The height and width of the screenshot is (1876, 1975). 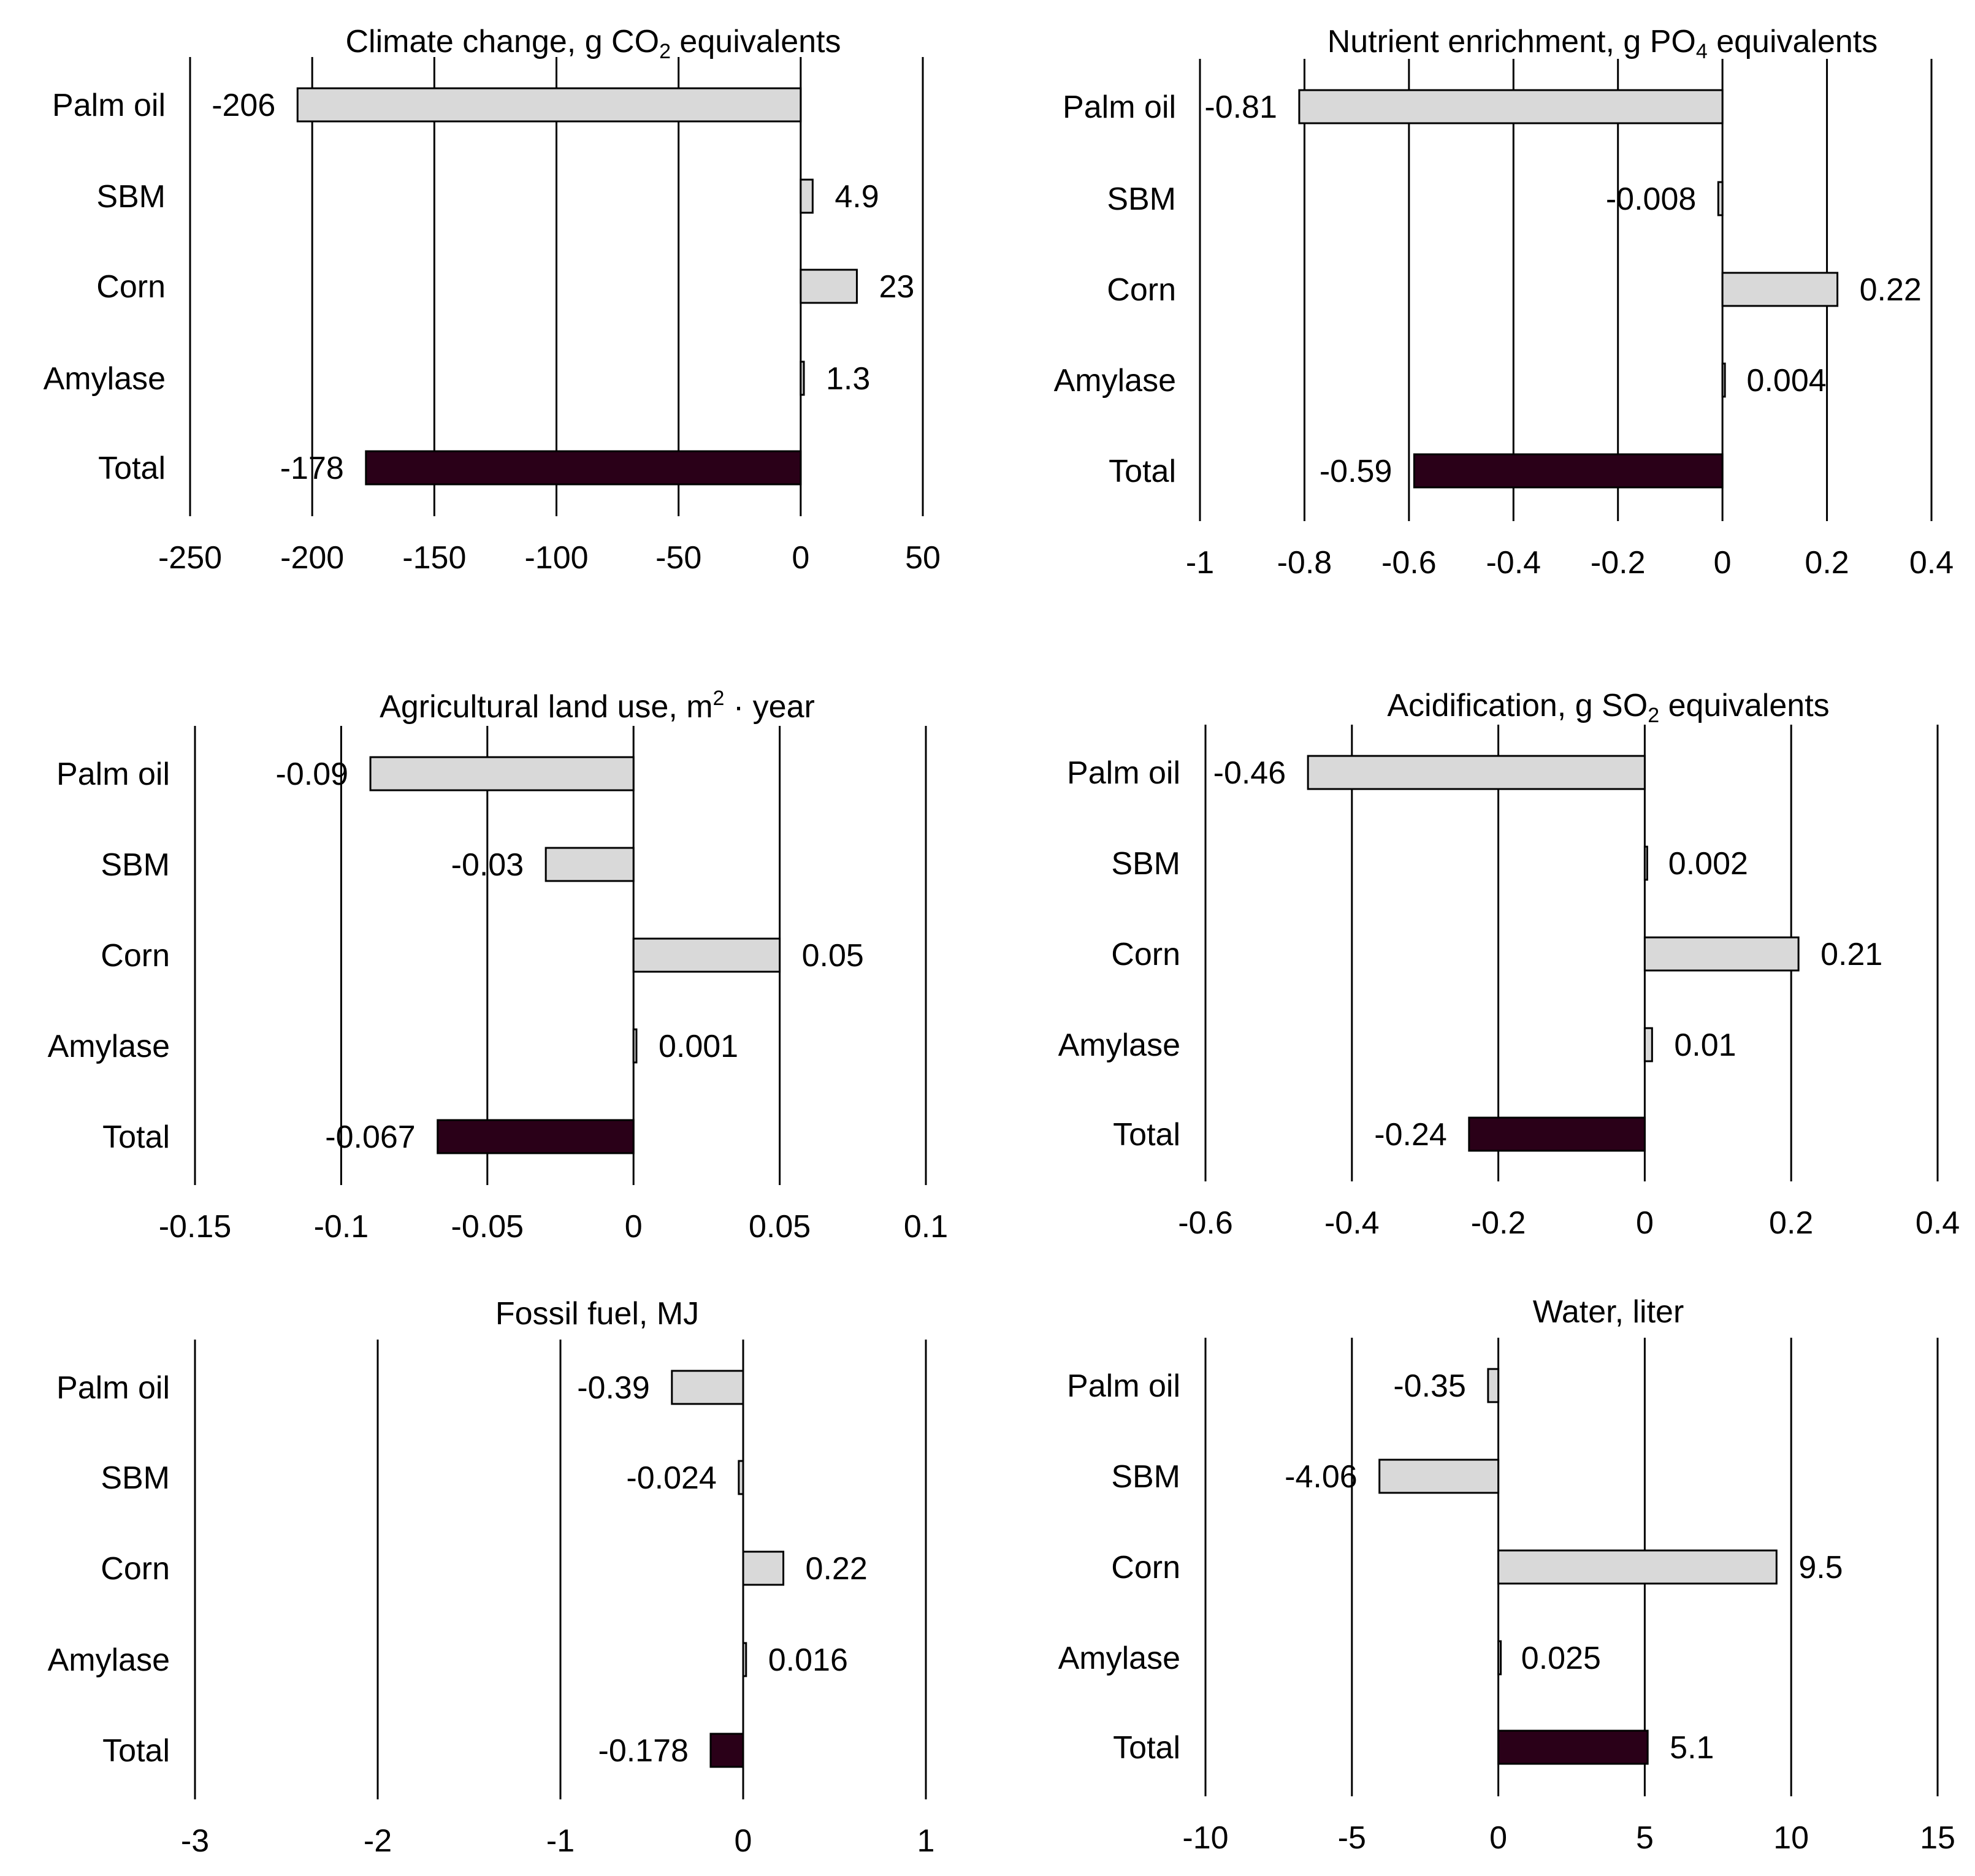 I want to click on data-label: 0.004, so click(x=1787, y=380).